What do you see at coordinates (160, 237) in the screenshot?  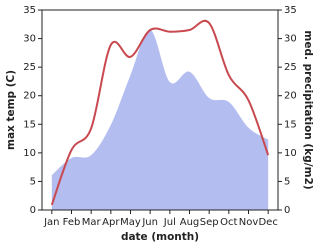 I see `x-axis-label: date (month)` at bounding box center [160, 237].